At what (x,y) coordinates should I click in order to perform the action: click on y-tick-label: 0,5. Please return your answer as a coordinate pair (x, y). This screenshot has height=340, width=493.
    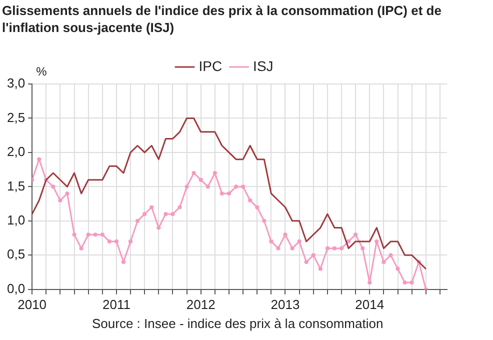
    Looking at the image, I should click on (16, 254).